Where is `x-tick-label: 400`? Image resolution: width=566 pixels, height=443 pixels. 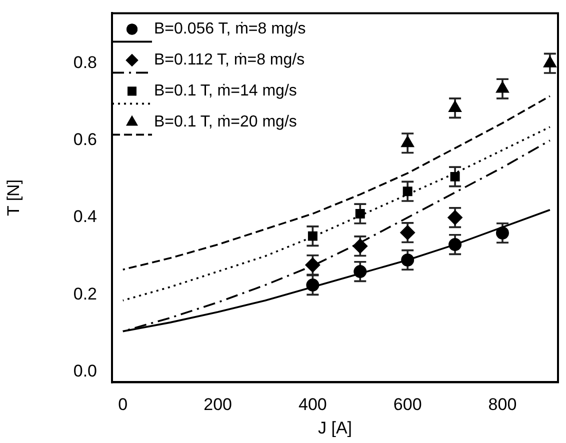
x-tick-label: 400 is located at coordinates (312, 404).